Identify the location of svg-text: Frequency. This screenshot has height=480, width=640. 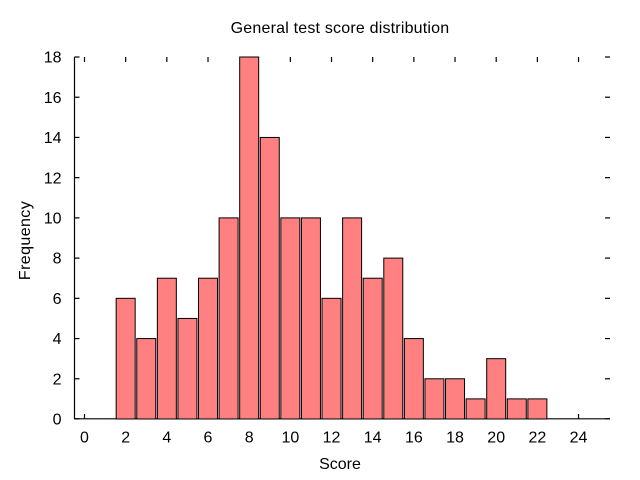
(25, 240).